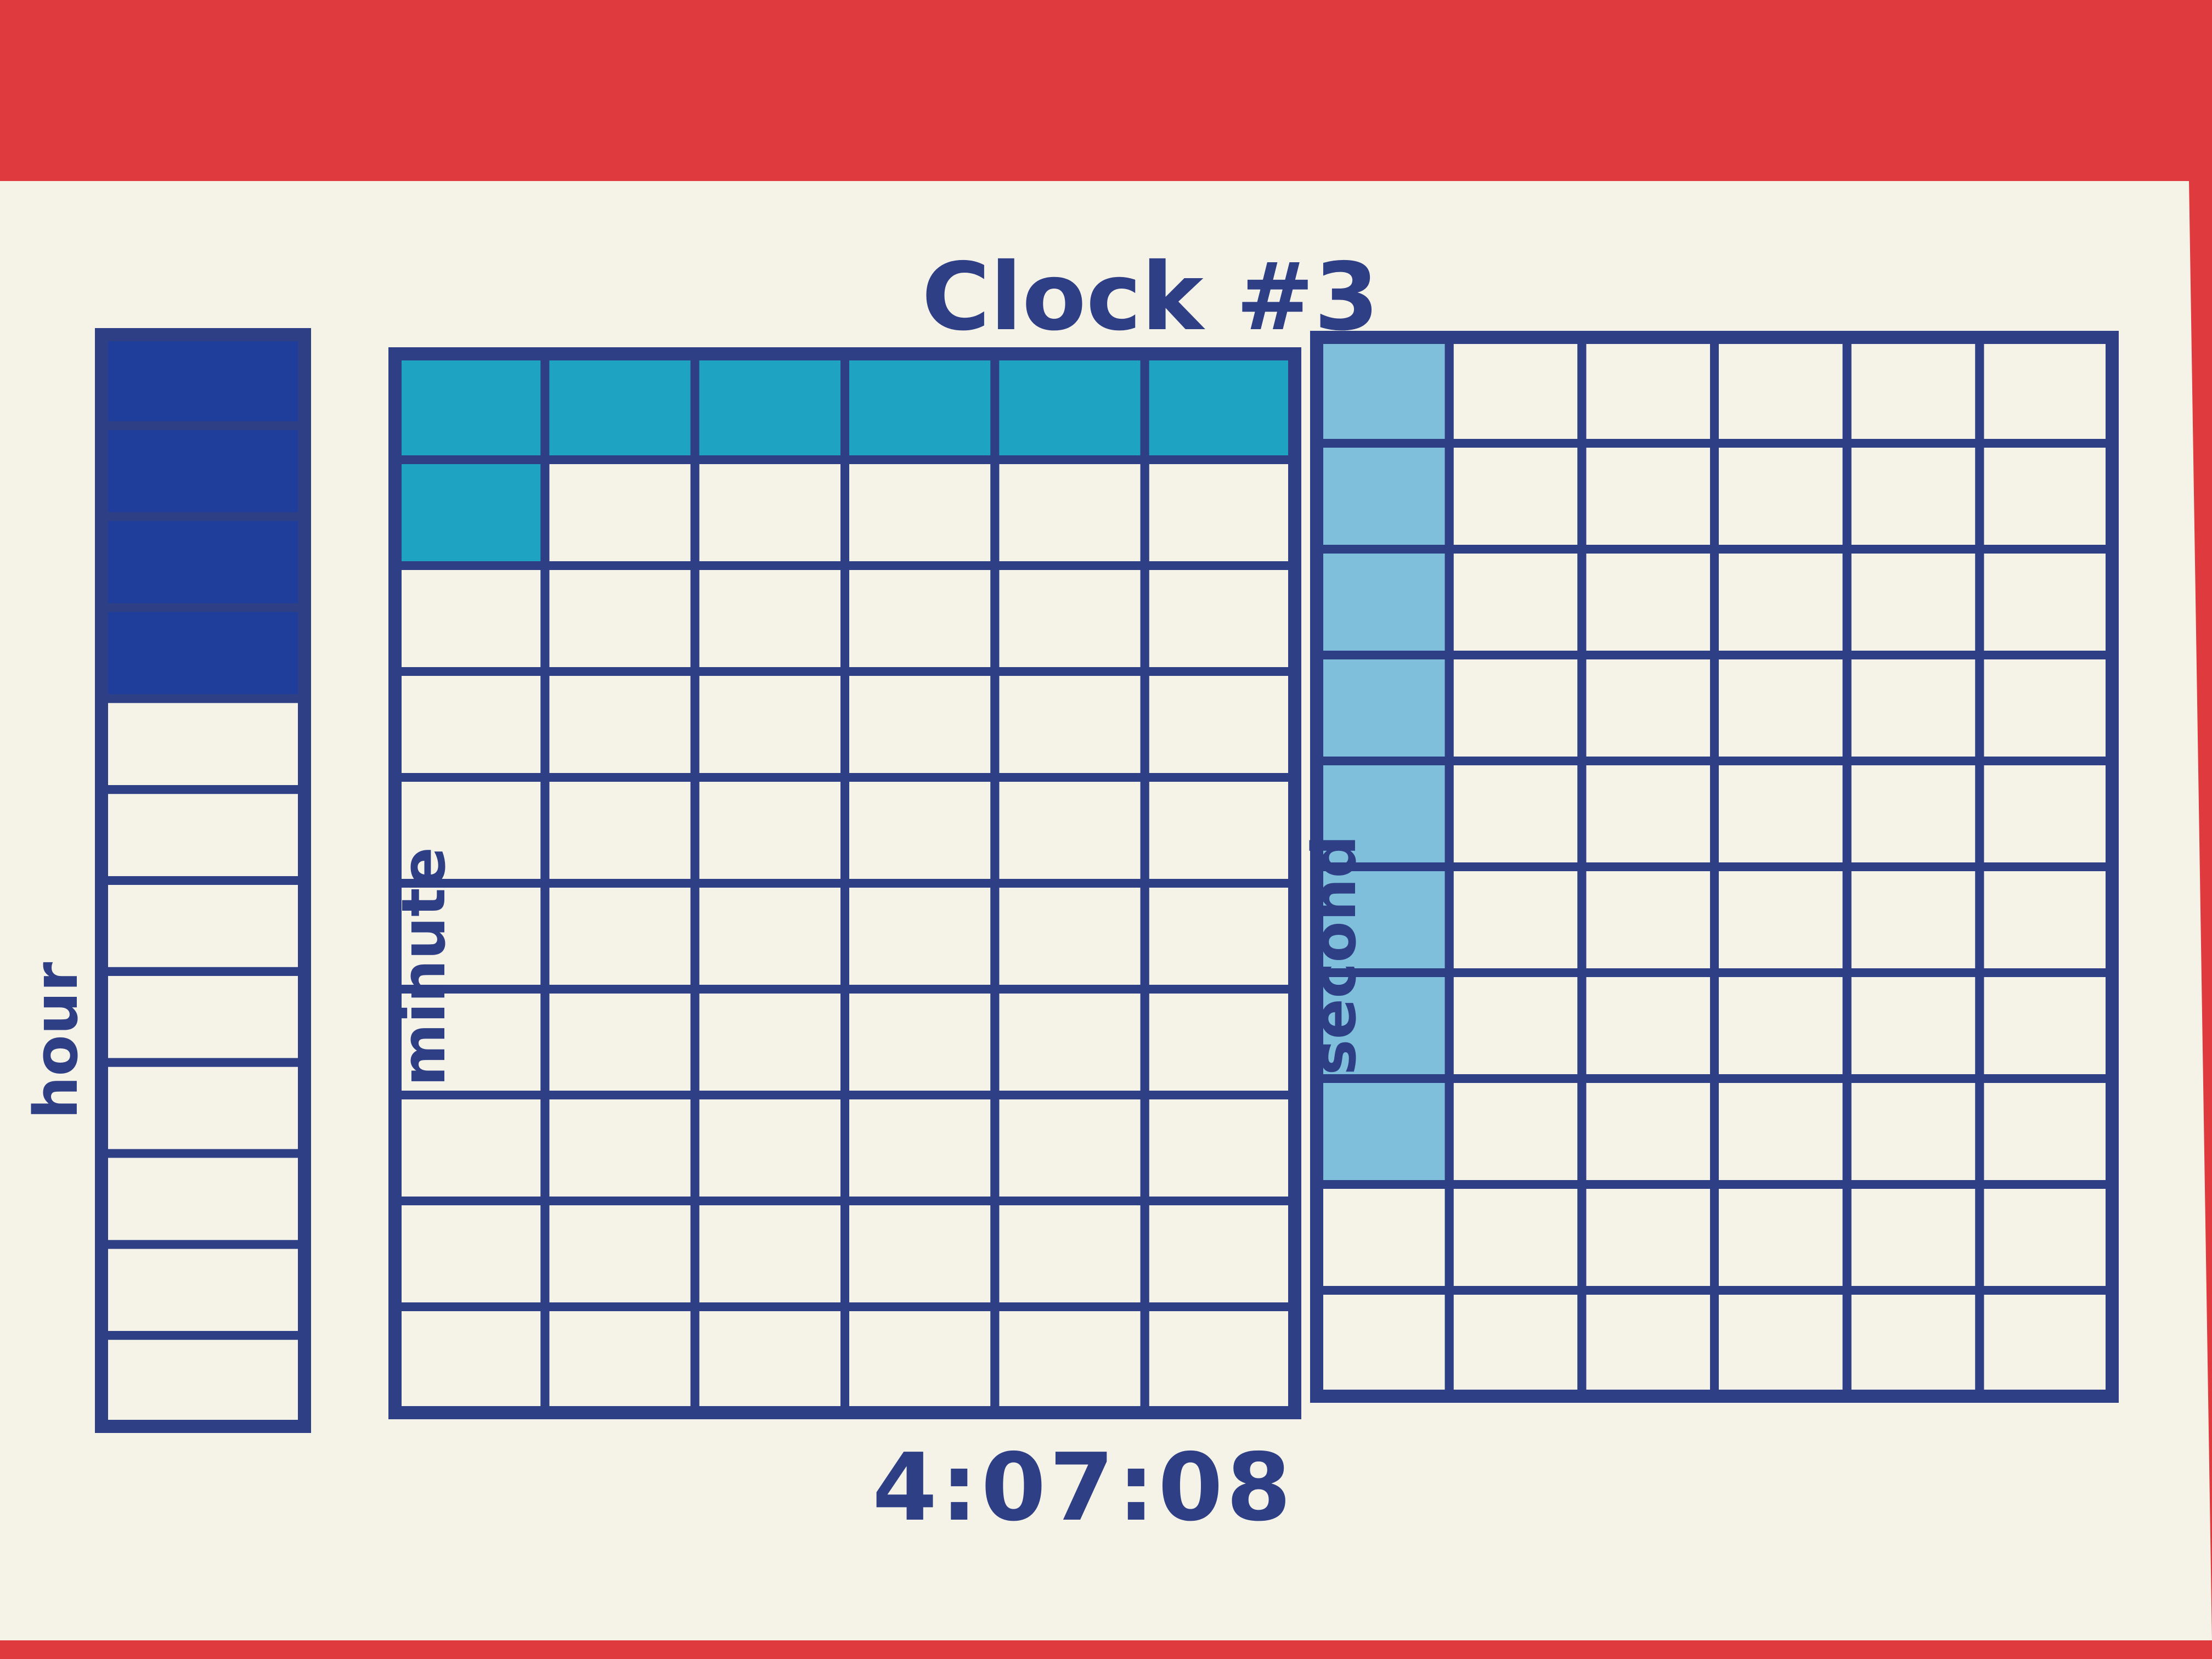 The height and width of the screenshot is (1659, 2212). Describe the element at coordinates (56, 1040) in the screenshot. I see `hour-label: hour` at that location.